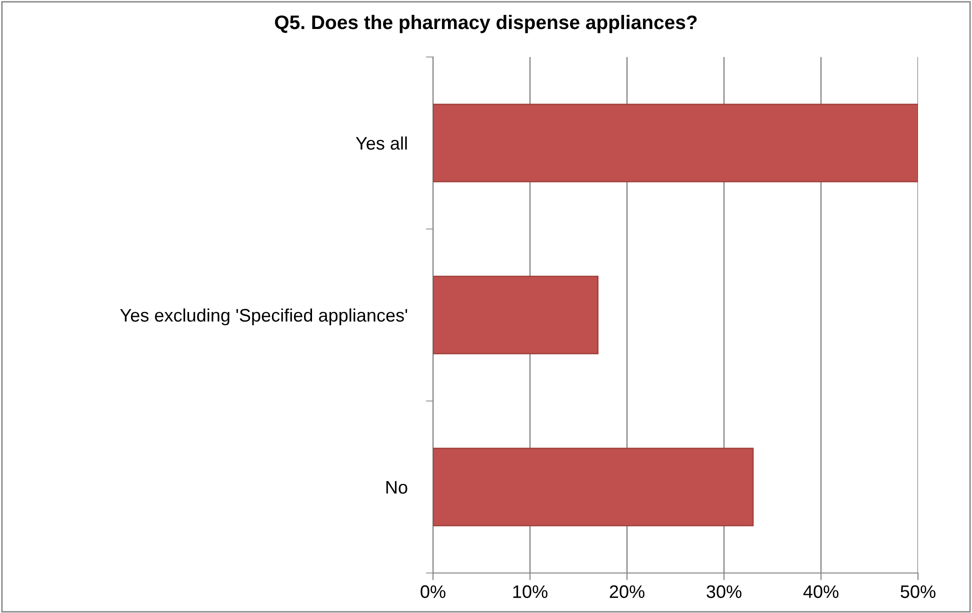 This screenshot has height=613, width=972. Describe the element at coordinates (530, 591) in the screenshot. I see `x-tick-label: 10%` at that location.